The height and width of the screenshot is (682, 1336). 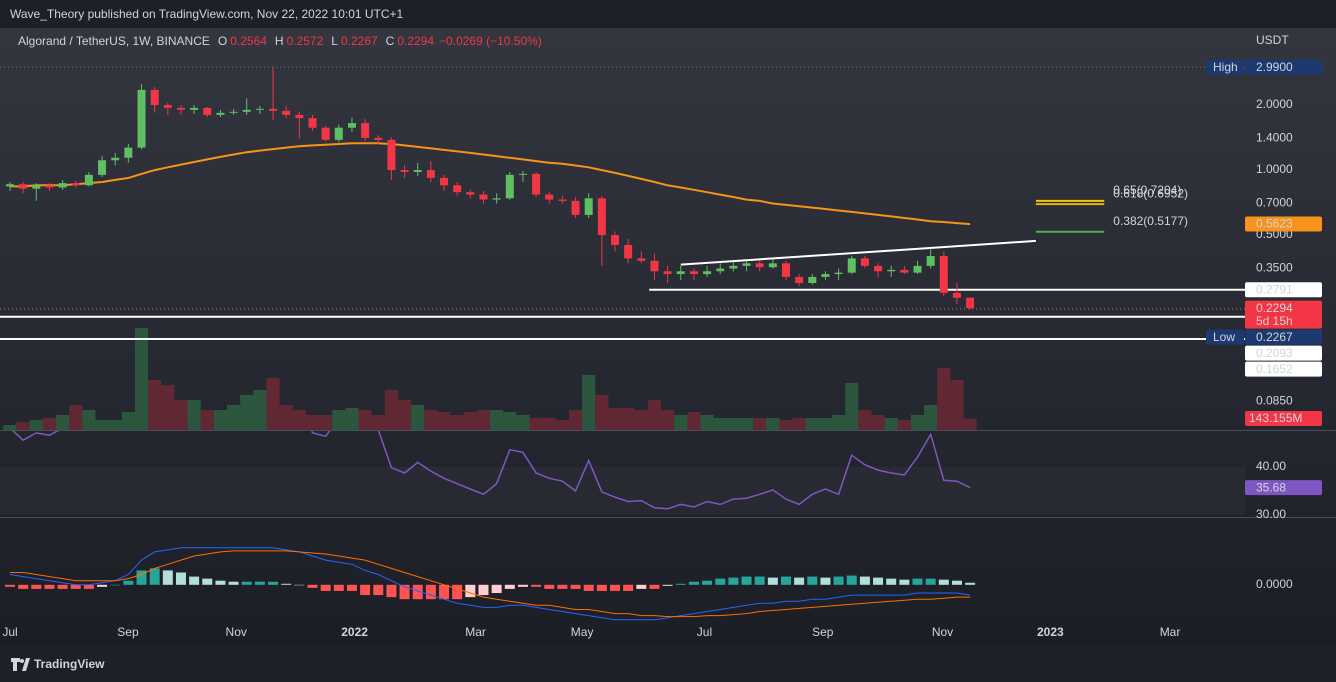 I want to click on rsi-badge-label: 35.68, so click(x=1271, y=487).